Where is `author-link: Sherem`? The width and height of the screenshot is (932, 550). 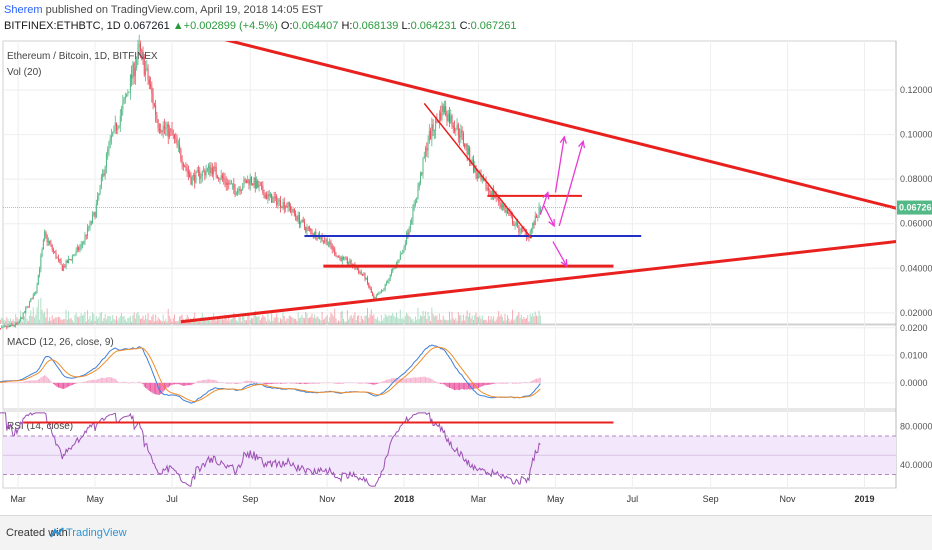
author-link: Sherem is located at coordinates (23, 10).